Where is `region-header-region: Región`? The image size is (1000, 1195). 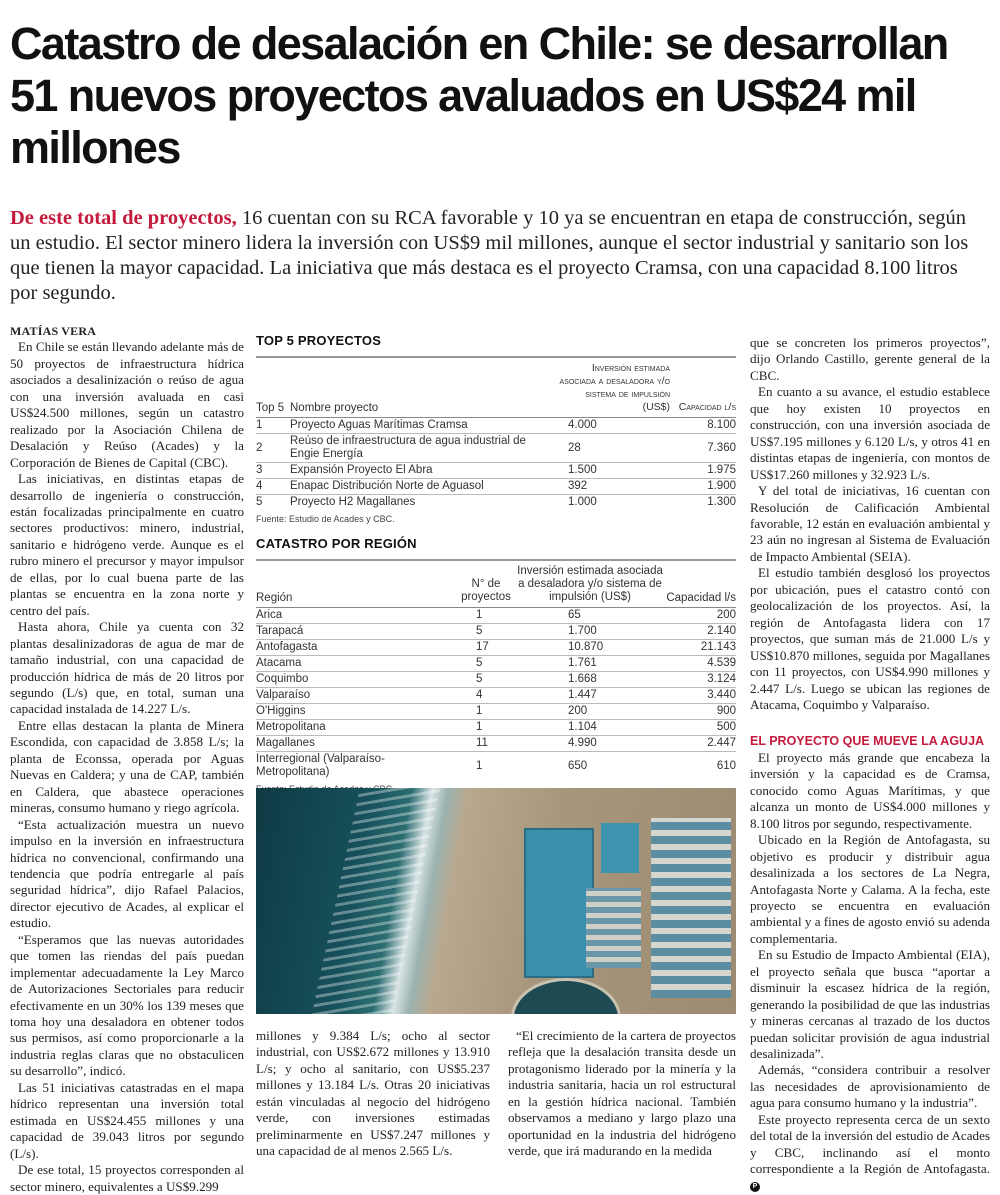
region-header-region: Región is located at coordinates (356, 585).